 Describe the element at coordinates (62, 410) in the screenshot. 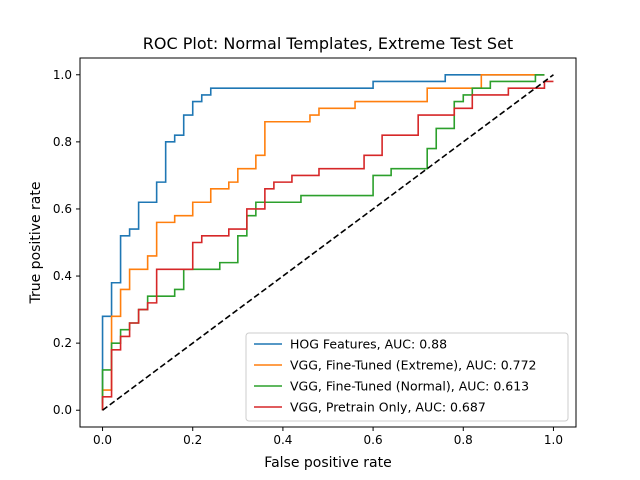

I see `y-tick-label: 0.0` at that location.